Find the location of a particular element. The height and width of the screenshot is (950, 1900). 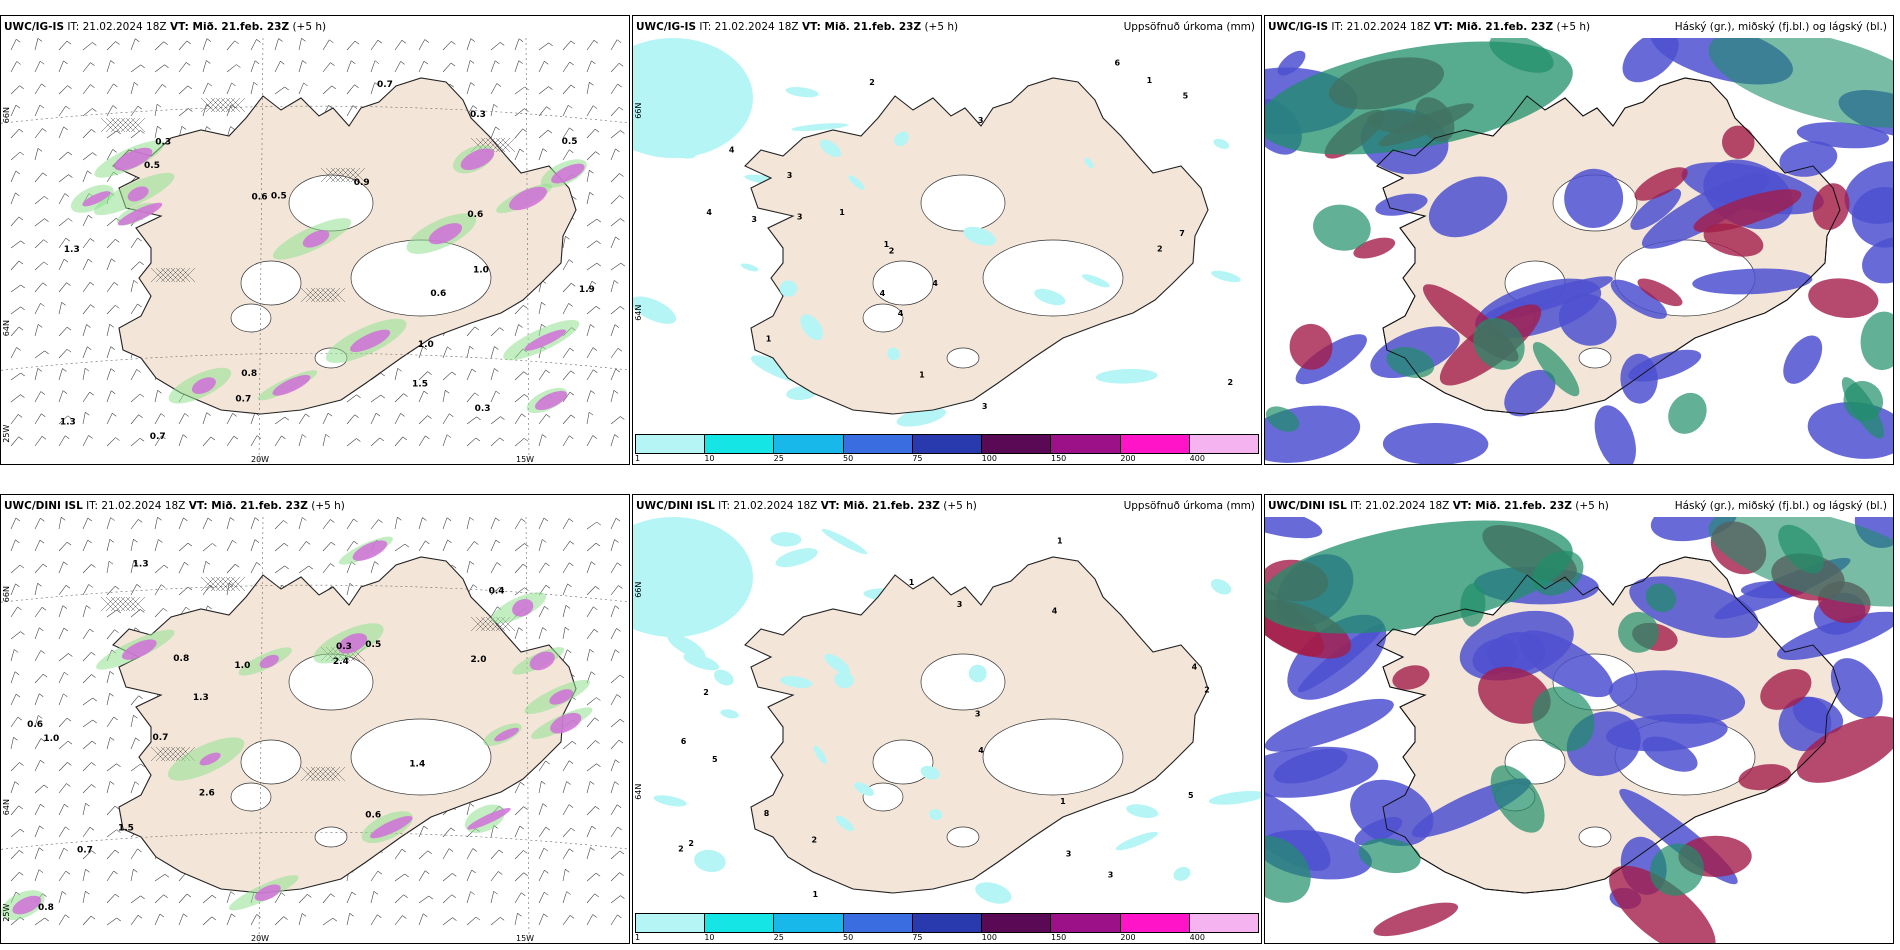

value-labels: 3 4 1 2 3 6 5 8 2 1 4 3 2 5 1 3 2 4 1 2 is located at coordinates (944, 718).